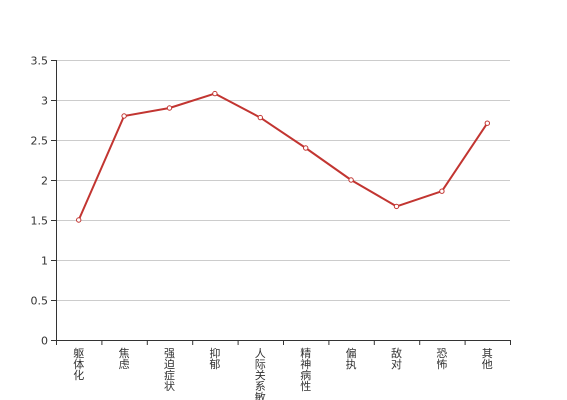 This screenshot has height=400, width=567. Describe the element at coordinates (40, 301) in the screenshot. I see `y-tick-label: 0.5` at that location.